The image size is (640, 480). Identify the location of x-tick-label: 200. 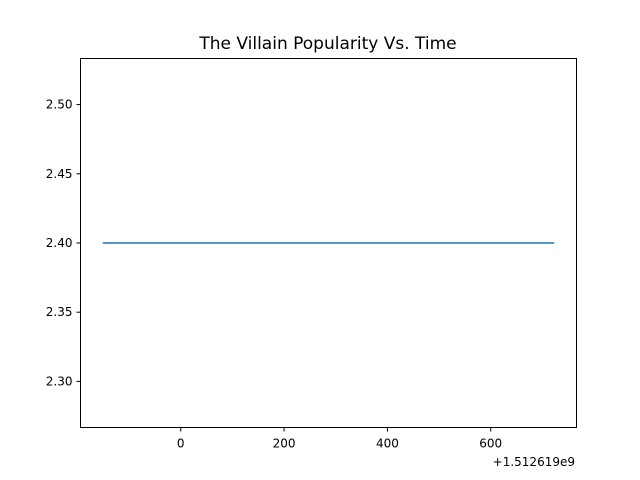
(284, 444).